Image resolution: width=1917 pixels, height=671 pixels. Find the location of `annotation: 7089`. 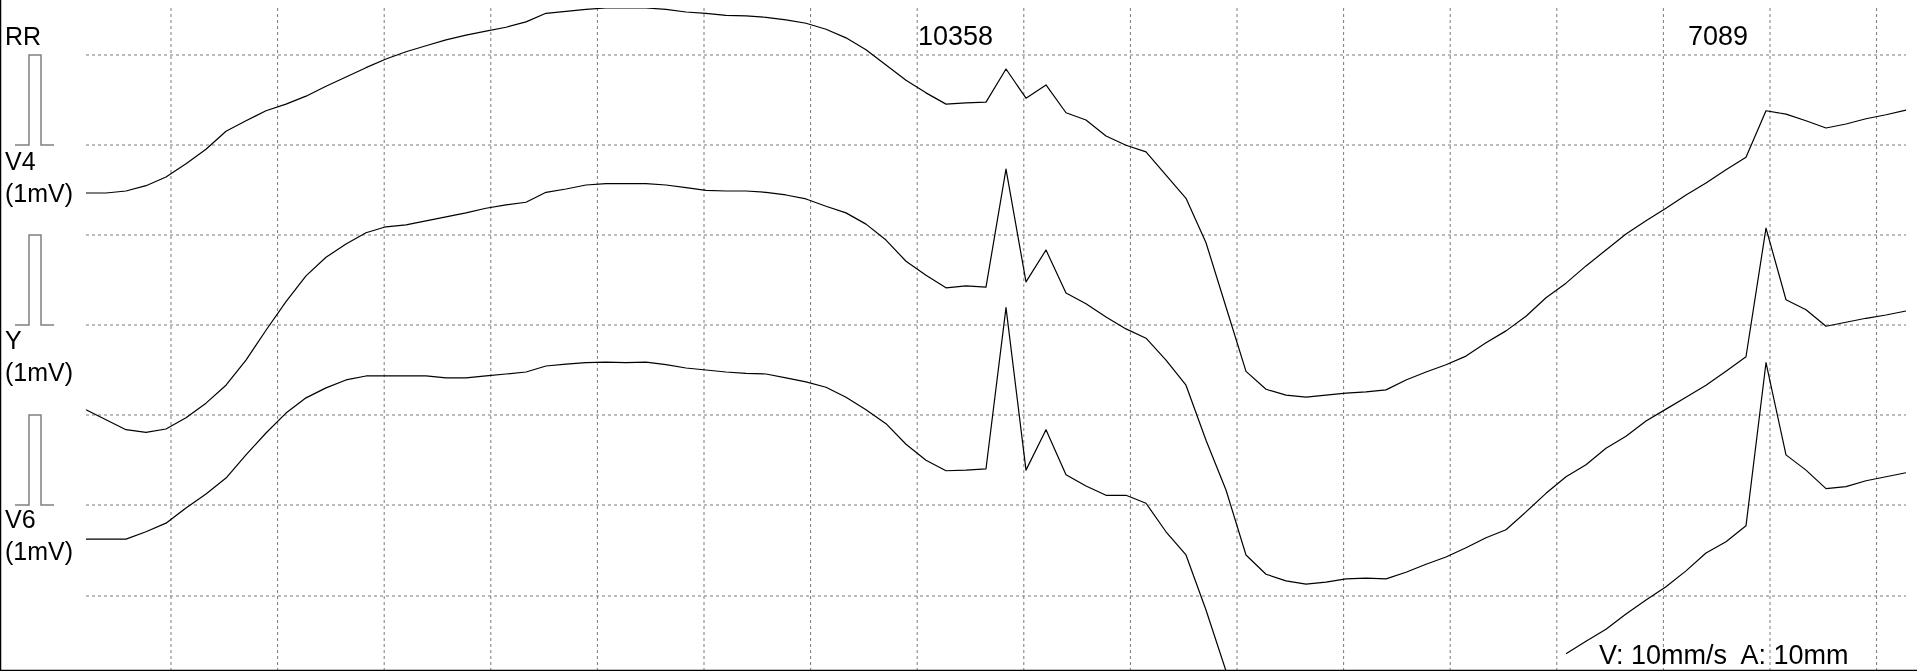

annotation: 7089 is located at coordinates (1718, 36).